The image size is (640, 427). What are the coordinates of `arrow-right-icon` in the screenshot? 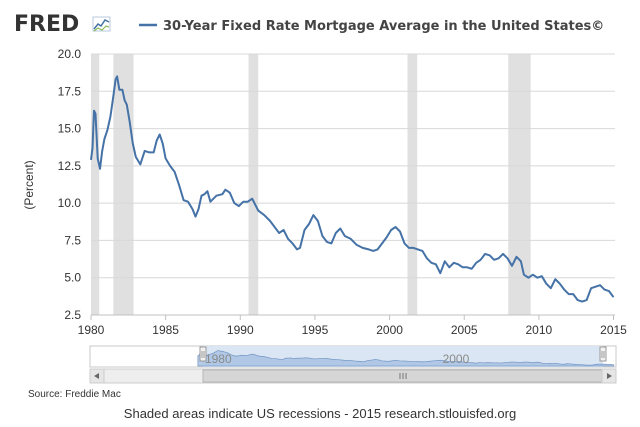 It's located at (609, 376).